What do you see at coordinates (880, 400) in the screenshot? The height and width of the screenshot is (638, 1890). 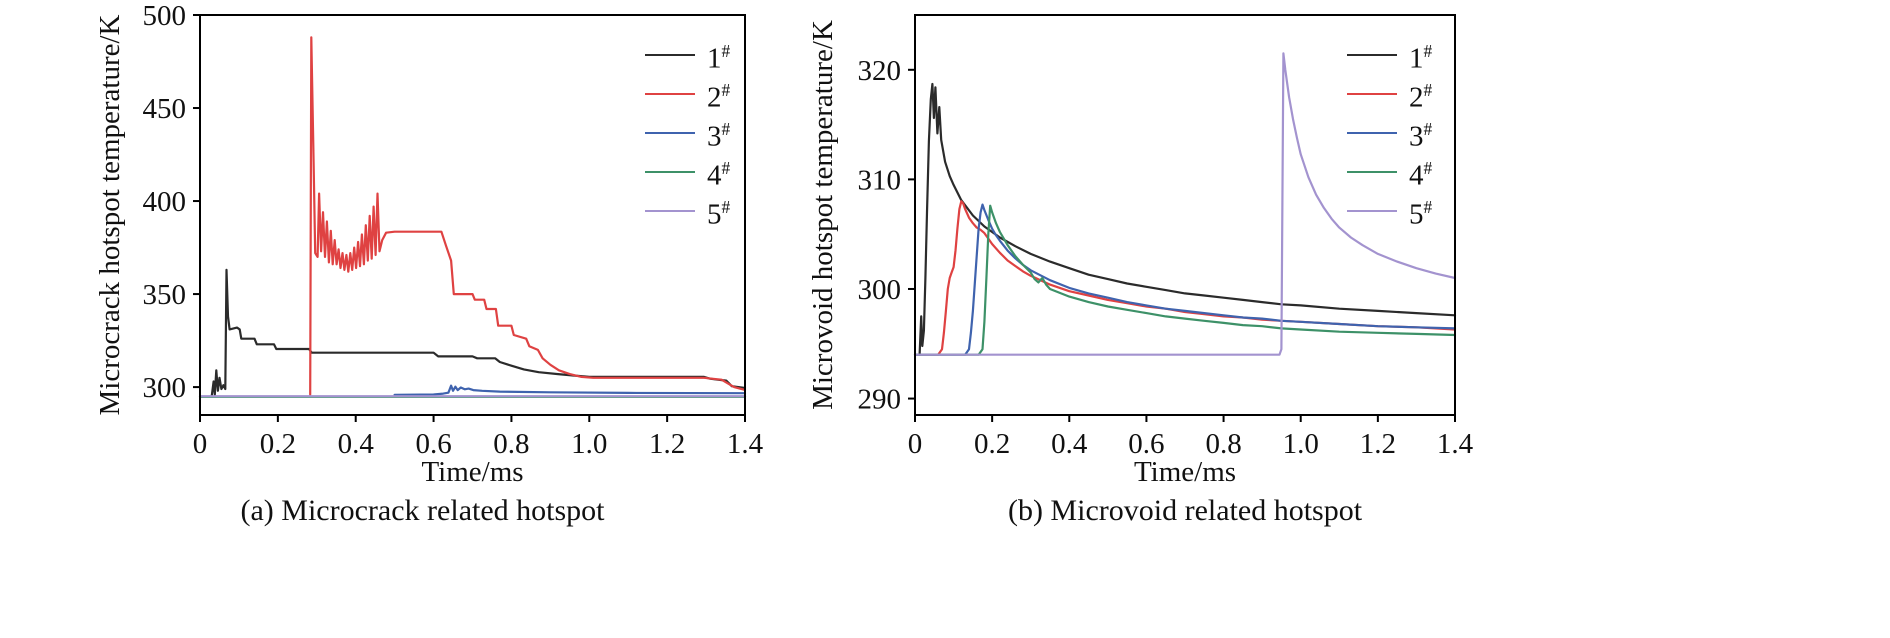 I see `svg-text: 290` at bounding box center [880, 400].